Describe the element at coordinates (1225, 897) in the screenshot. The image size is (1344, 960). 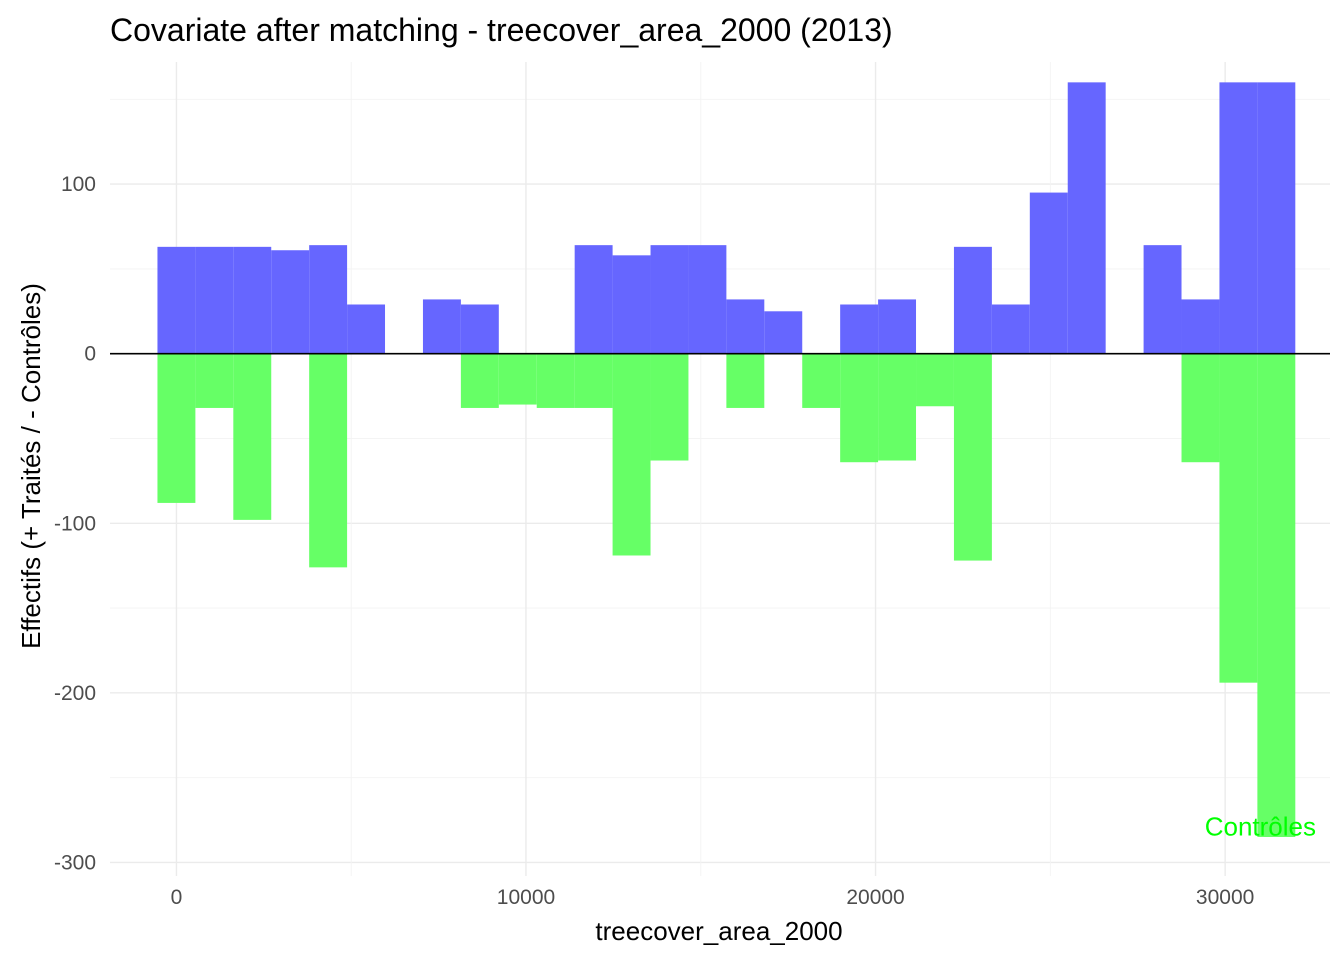
I see `x-tick-label: 30000` at that location.